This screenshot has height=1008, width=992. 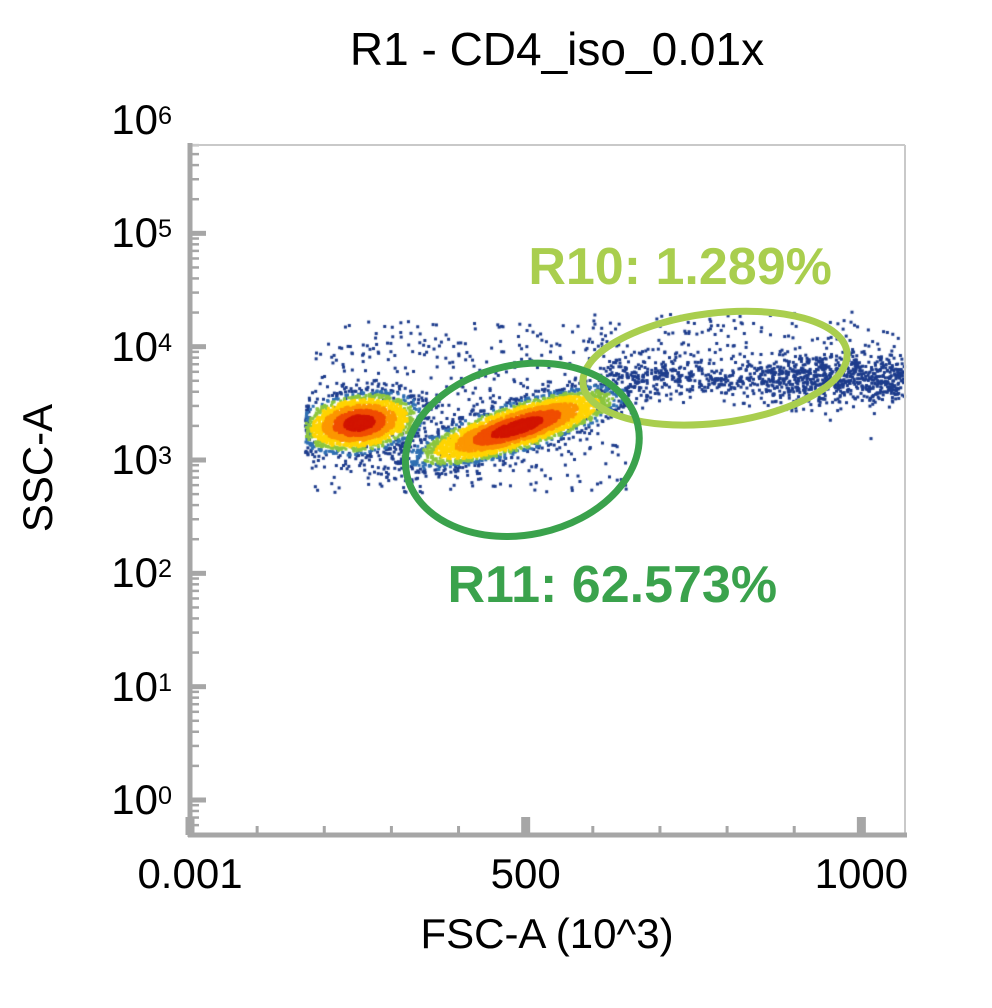 What do you see at coordinates (141, 799) in the screenshot?
I see `y-tick-label: 10⁰` at bounding box center [141, 799].